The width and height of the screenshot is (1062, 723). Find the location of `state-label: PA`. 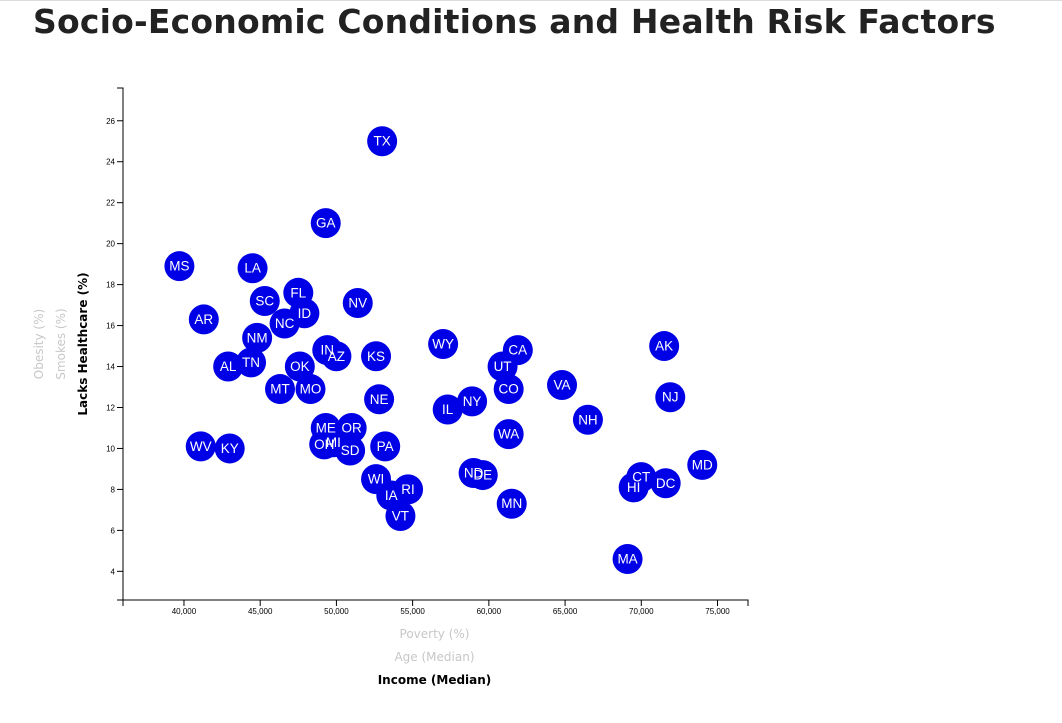

state-label: PA is located at coordinates (385, 446).